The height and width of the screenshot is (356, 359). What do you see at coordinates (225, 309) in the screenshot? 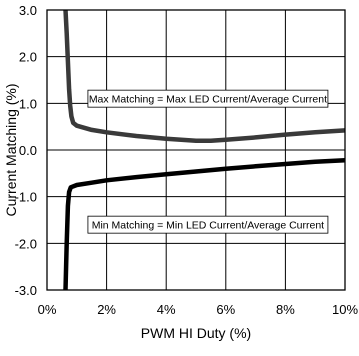
I see `x-tick-label: 6%` at bounding box center [225, 309].